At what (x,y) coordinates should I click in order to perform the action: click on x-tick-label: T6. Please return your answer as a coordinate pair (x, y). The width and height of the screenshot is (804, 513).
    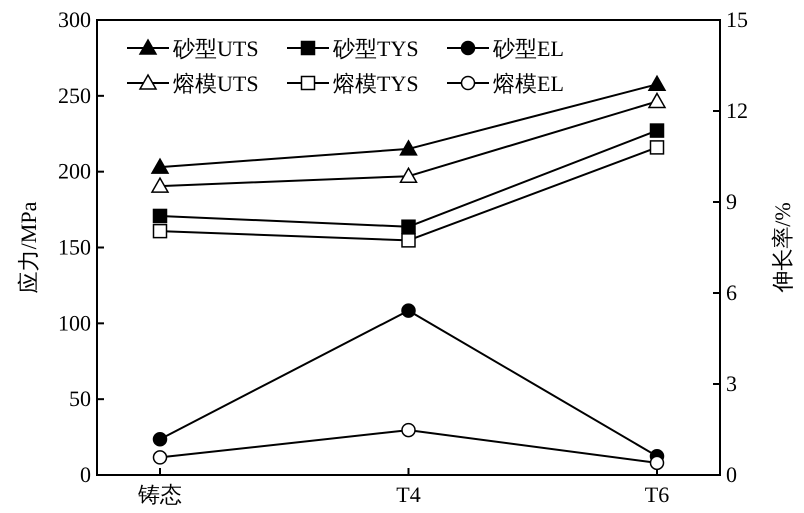
    Looking at the image, I should click on (657, 494).